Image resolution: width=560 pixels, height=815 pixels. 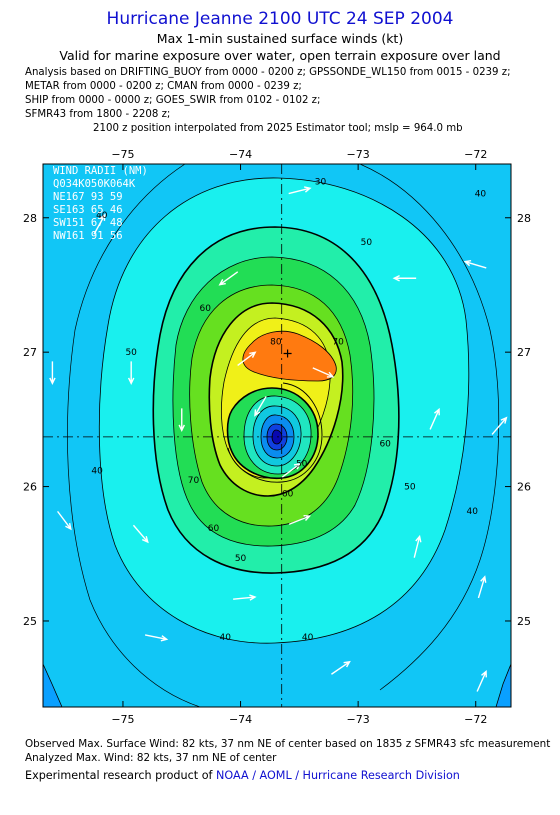 I want to click on chart-title: Hurricane Jeanne 2100 UTC 24 SEP 2004, so click(x=280, y=19).